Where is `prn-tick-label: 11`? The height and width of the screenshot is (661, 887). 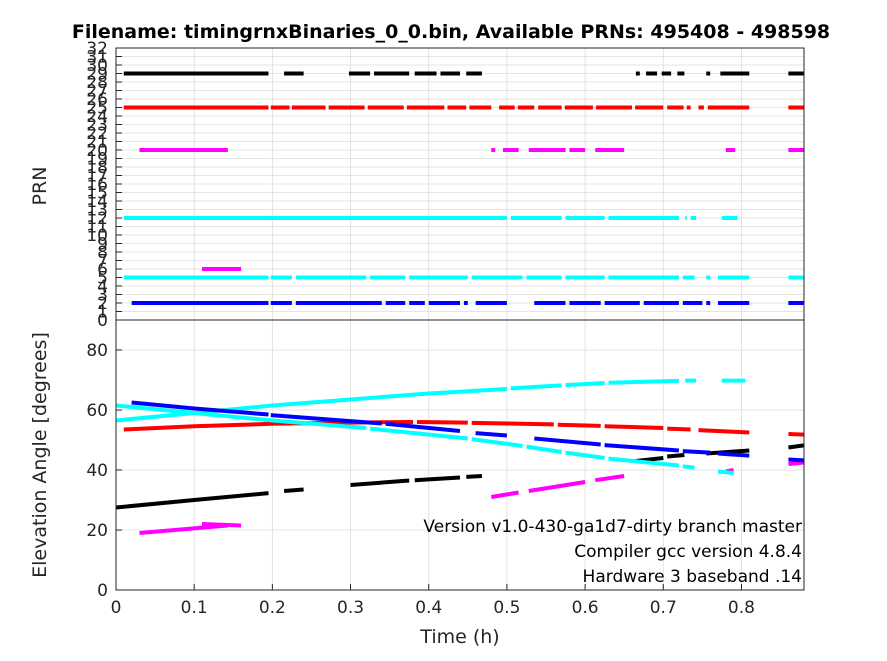 prn-tick-label: 11 is located at coordinates (97, 228).